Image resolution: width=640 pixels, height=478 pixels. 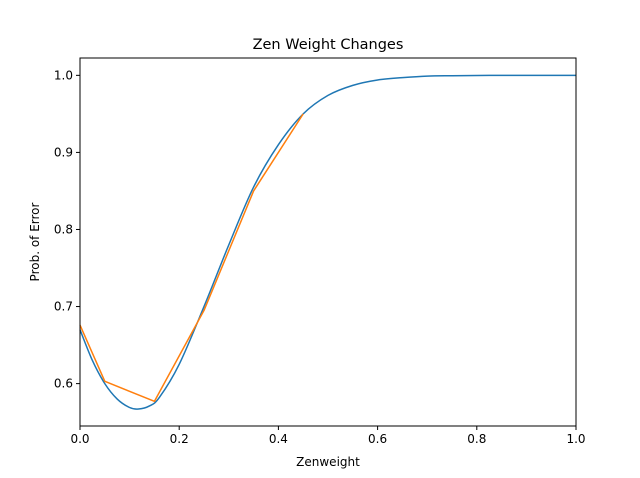 I want to click on x-axis-label: Zenweight, so click(x=328, y=462).